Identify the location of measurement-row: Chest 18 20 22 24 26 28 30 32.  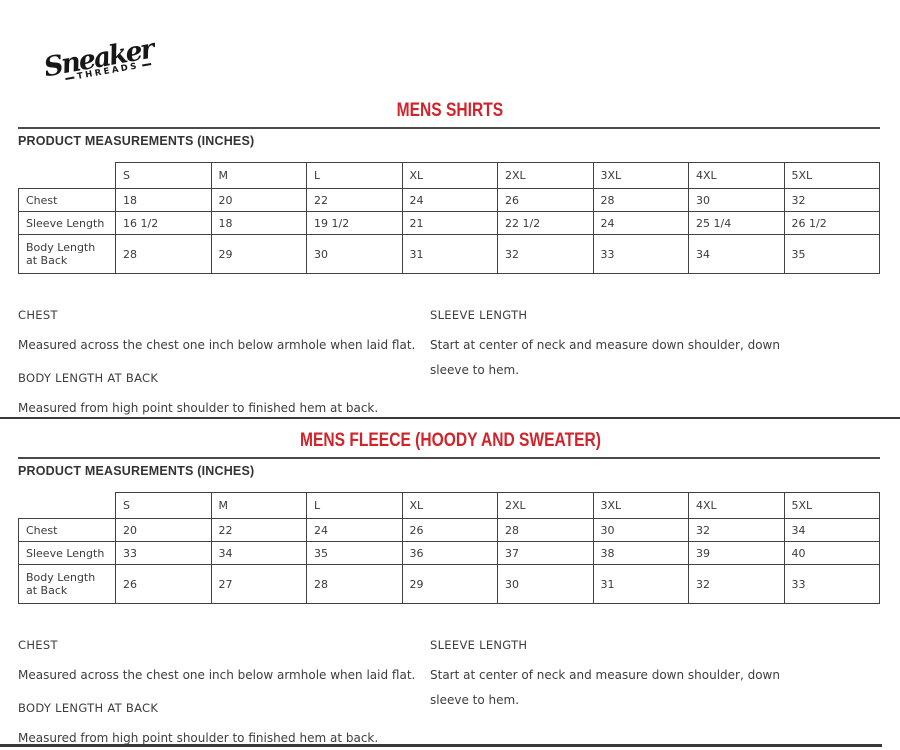
(449, 200).